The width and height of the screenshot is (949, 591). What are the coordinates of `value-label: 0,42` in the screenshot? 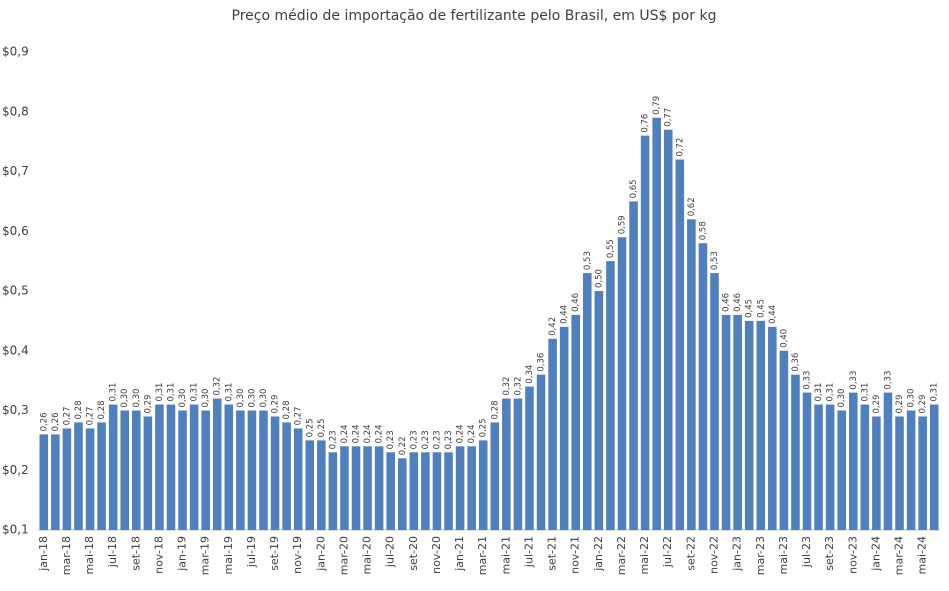 It's located at (553, 326).